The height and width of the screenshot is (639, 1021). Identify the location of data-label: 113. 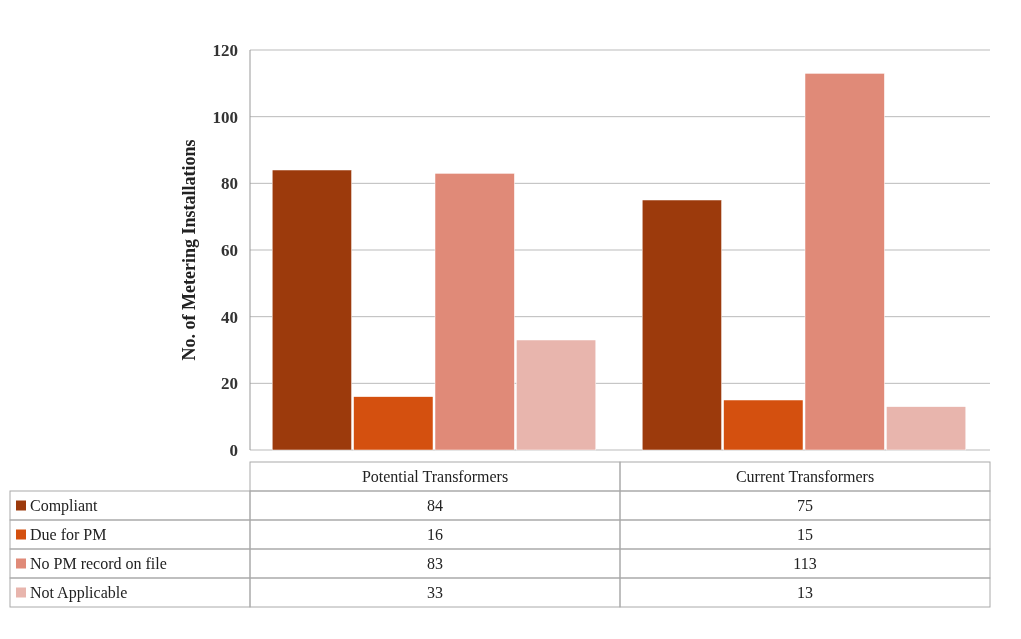
(805, 564).